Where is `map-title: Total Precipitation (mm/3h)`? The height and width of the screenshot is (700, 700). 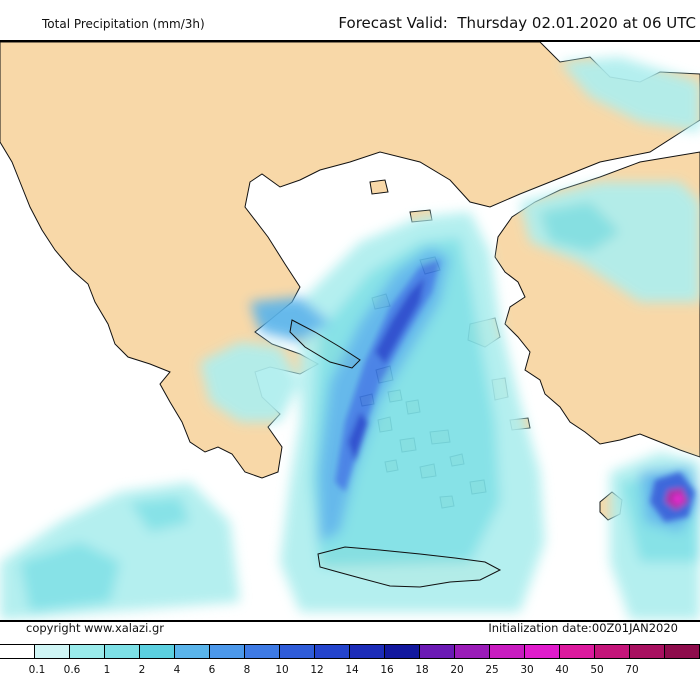 map-title: Total Precipitation (mm/3h) is located at coordinates (123, 24).